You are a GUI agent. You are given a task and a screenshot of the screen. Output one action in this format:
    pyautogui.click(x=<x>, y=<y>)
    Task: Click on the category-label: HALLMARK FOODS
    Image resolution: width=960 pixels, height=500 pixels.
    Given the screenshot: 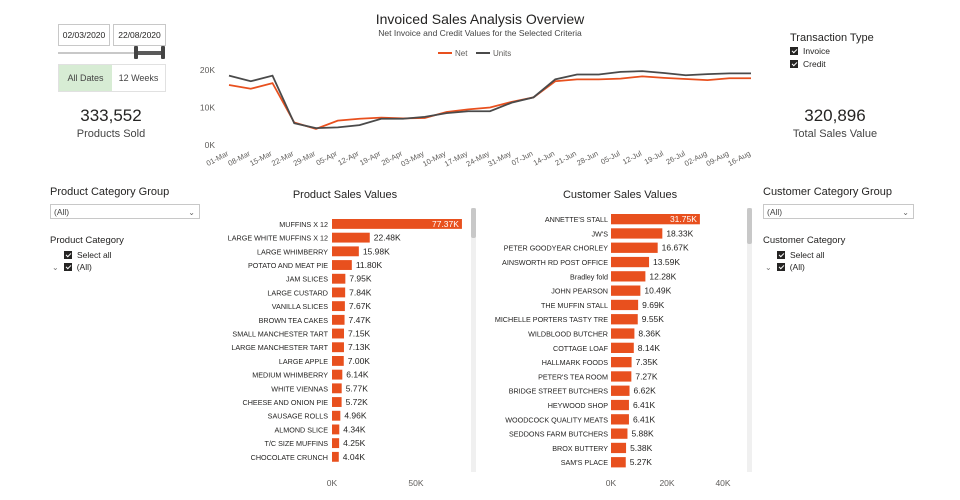 What is the action you would take?
    pyautogui.click(x=575, y=362)
    